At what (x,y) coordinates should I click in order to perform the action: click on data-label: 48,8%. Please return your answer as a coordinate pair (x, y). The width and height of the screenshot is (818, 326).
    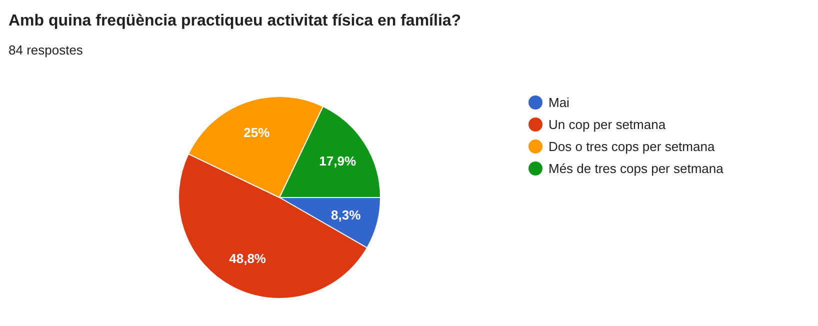
    Looking at the image, I should click on (247, 258).